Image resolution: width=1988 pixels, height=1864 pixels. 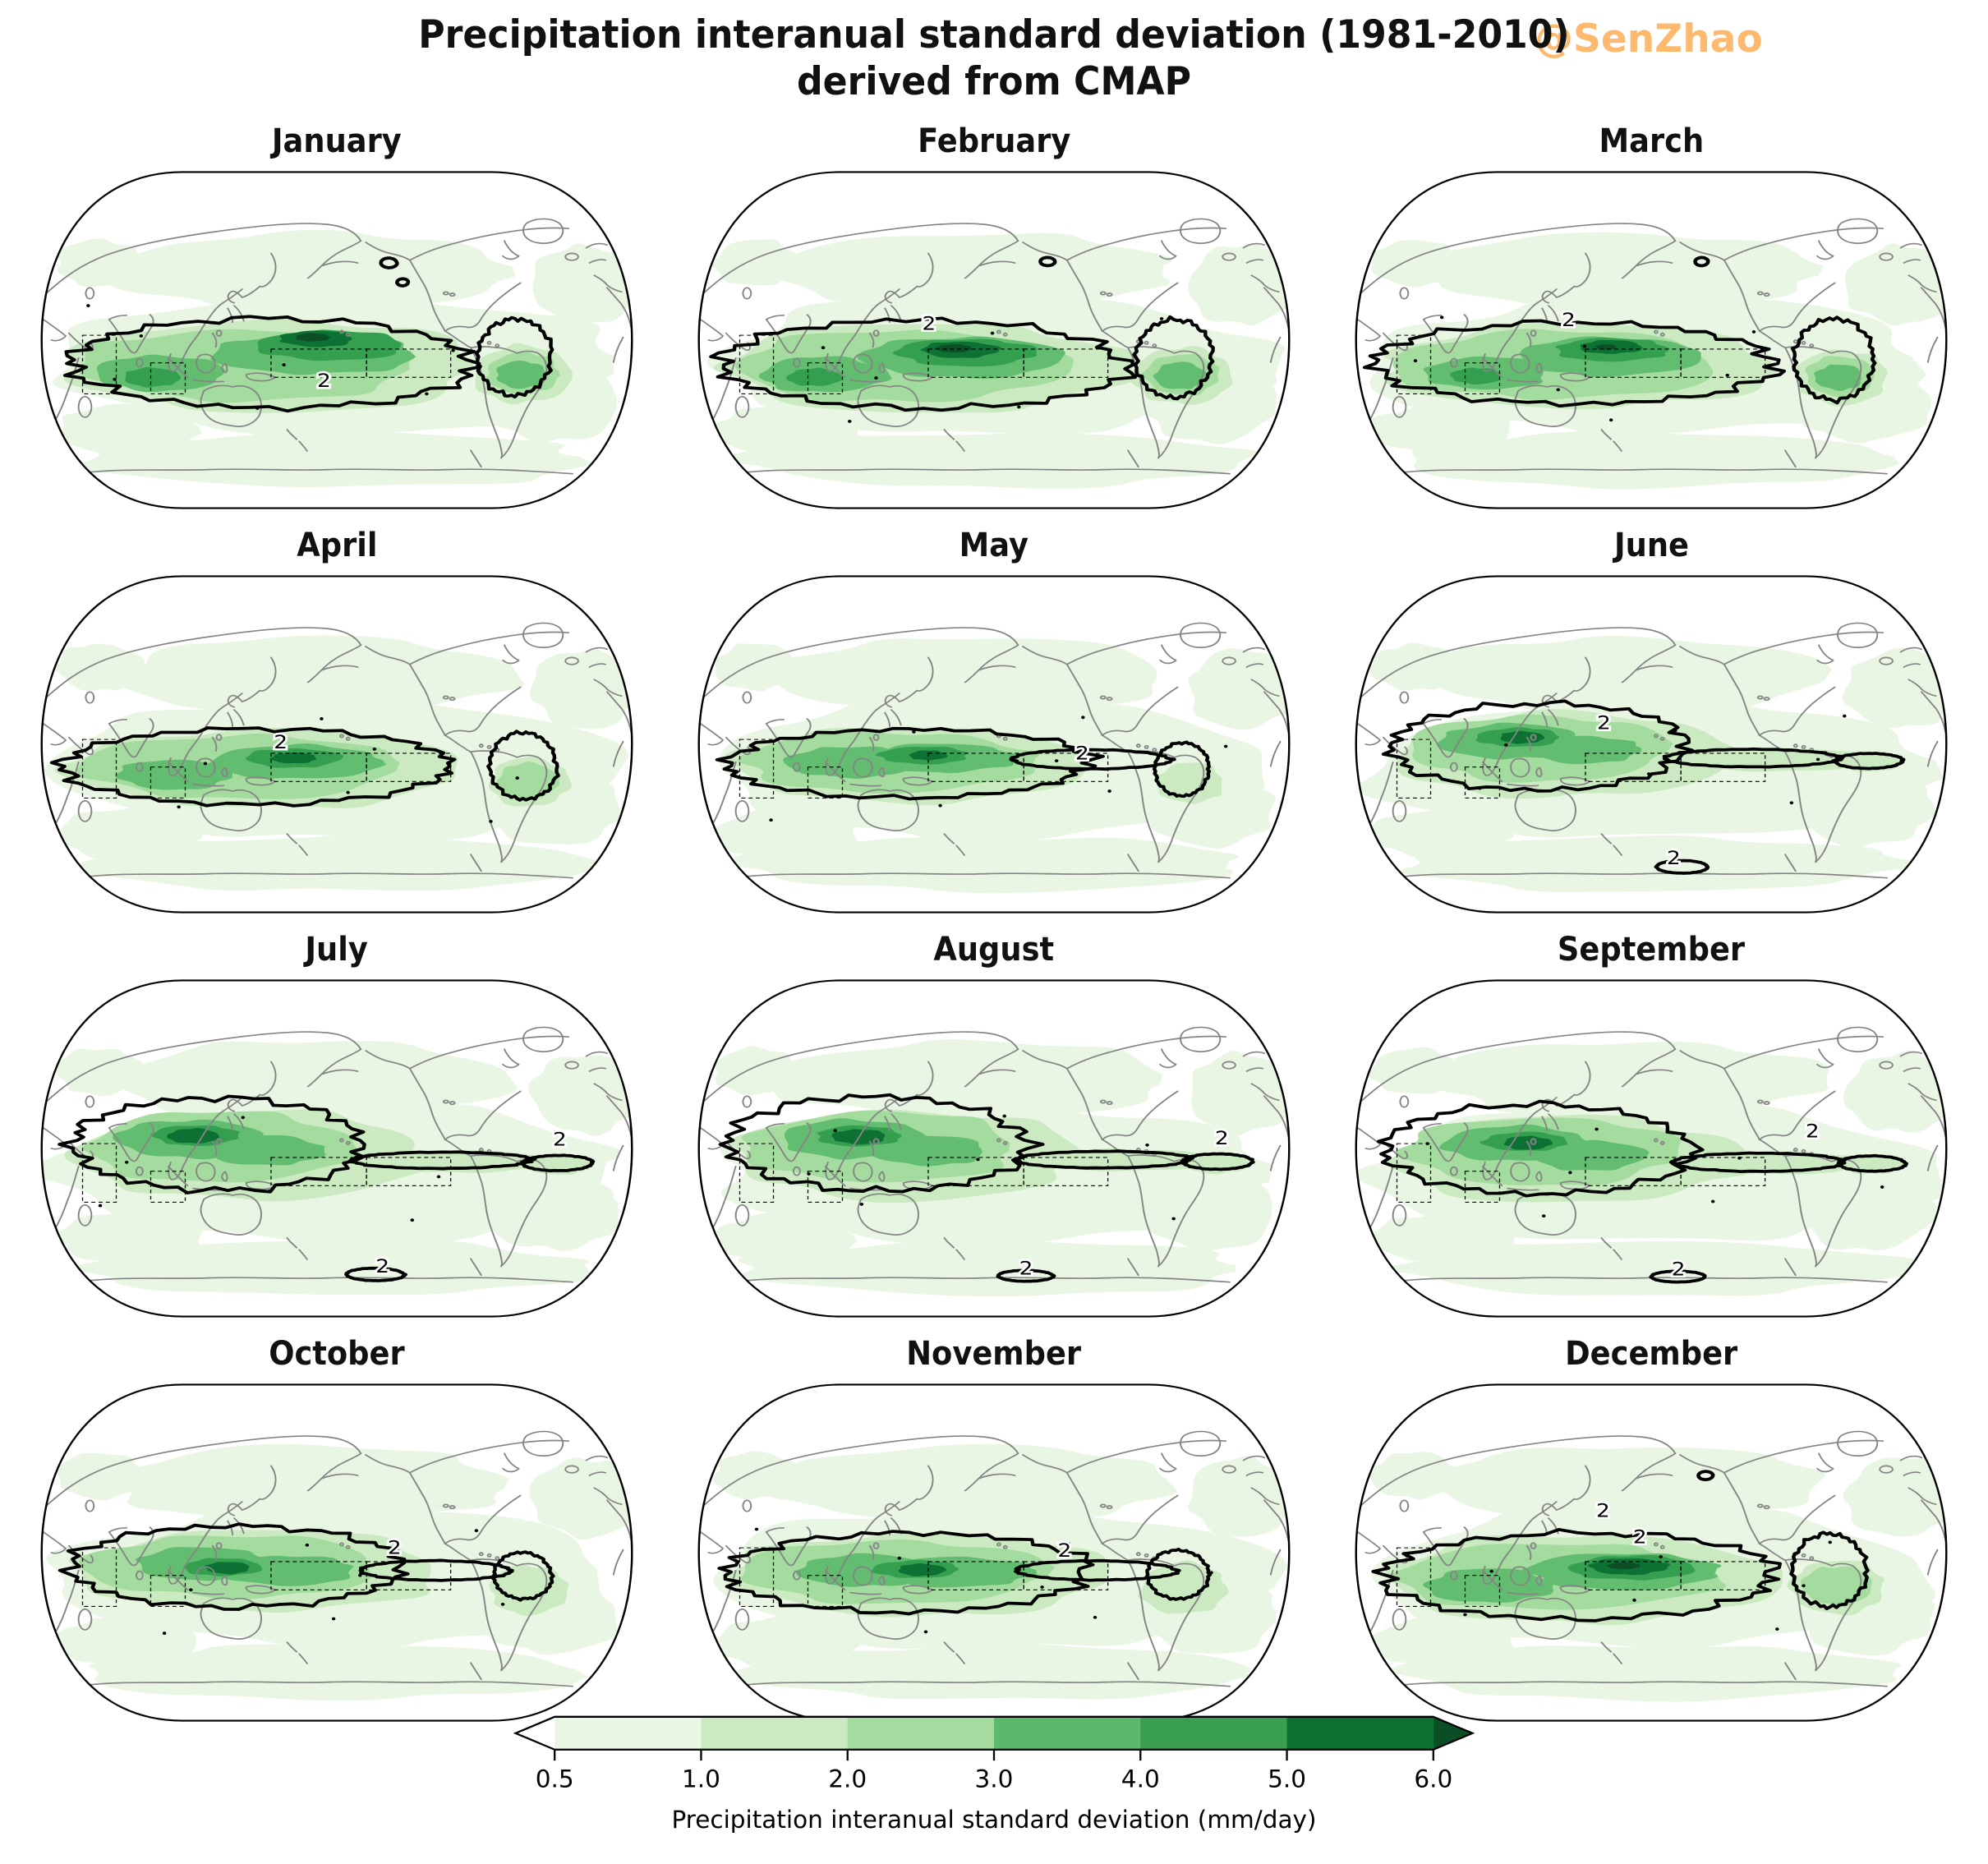 What do you see at coordinates (995, 1779) in the screenshot?
I see `colorbar-tick-label: 3.0` at bounding box center [995, 1779].